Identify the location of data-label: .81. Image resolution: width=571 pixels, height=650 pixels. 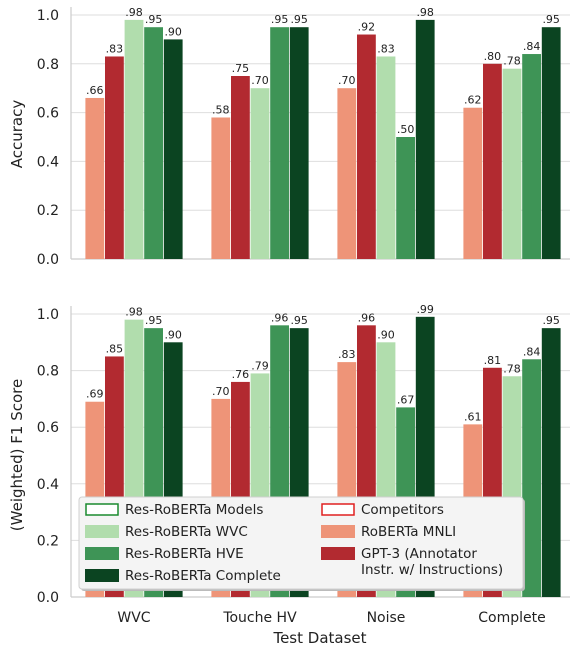
(493, 360).